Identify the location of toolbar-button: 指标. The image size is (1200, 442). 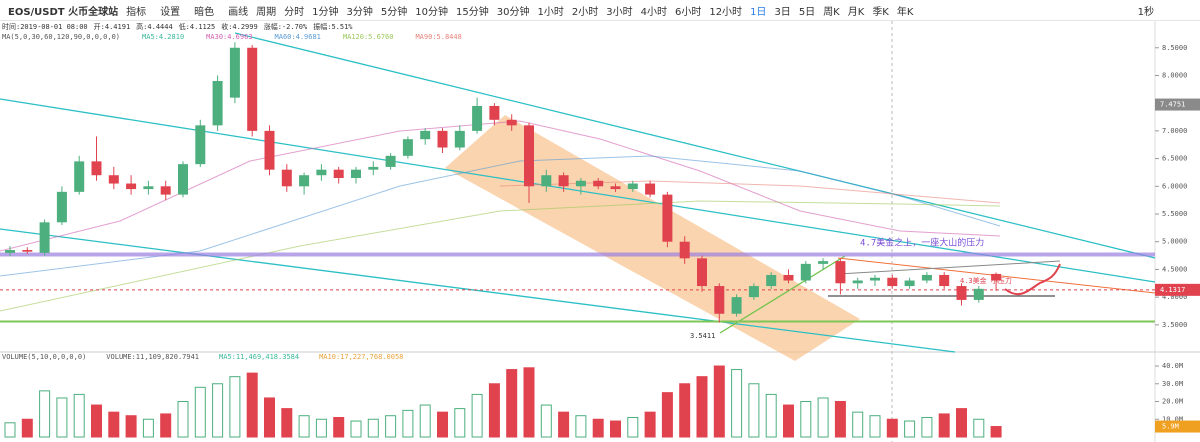
(136, 12).